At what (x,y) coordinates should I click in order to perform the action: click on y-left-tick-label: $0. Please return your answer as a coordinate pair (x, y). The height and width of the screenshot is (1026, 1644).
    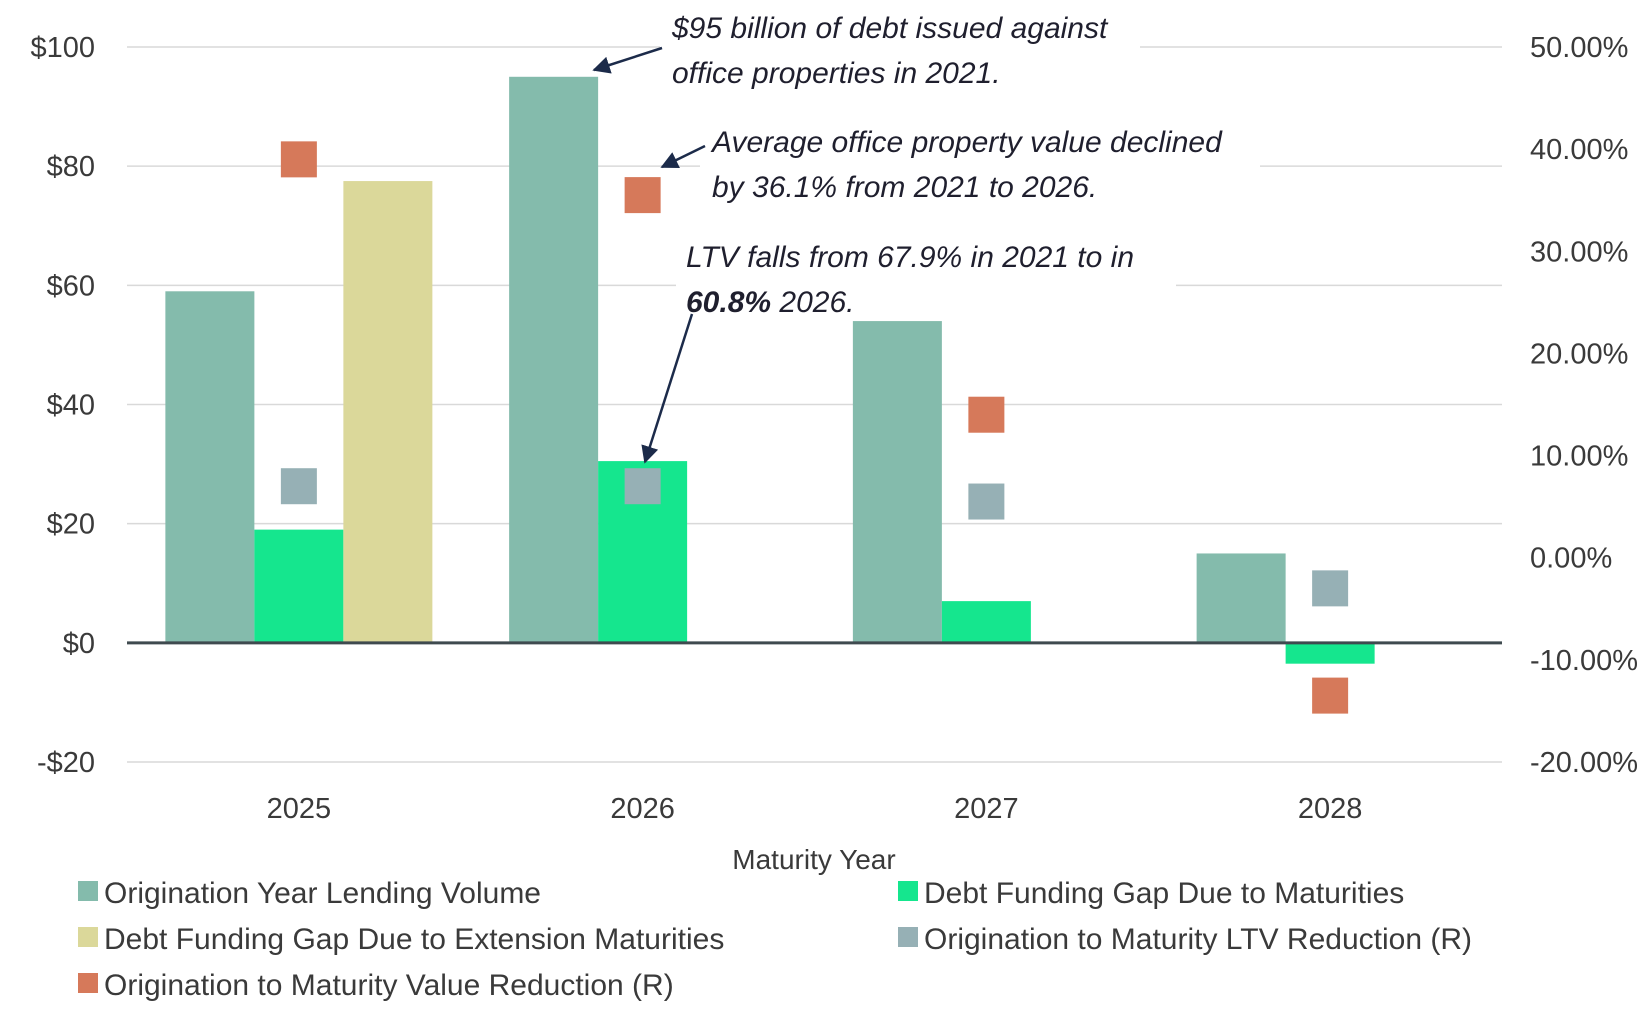
    Looking at the image, I should click on (79, 644).